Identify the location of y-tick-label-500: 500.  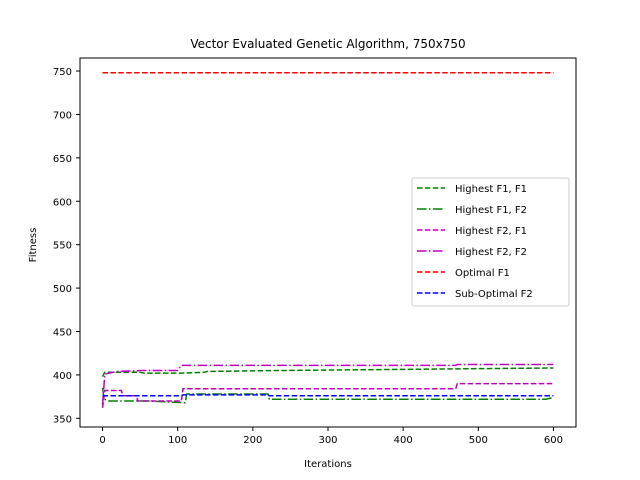
(62, 289).